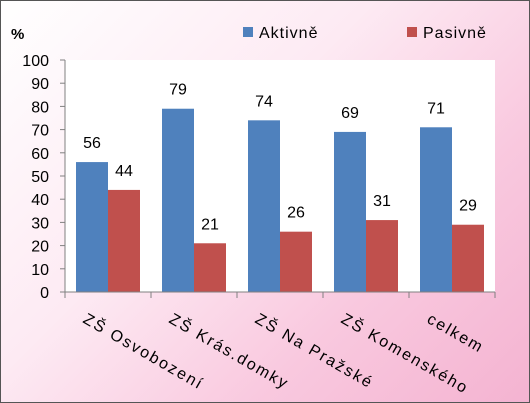  I want to click on legend: Aktivně Pasivně, so click(365, 33).